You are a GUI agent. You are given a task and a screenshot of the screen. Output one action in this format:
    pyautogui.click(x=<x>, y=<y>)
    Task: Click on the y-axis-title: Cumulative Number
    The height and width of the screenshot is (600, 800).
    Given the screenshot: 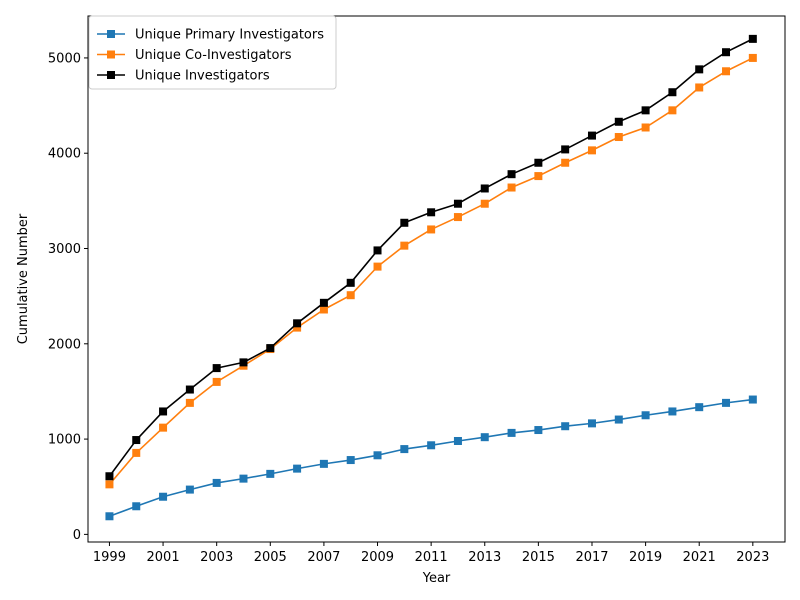 What is the action you would take?
    pyautogui.click(x=23, y=278)
    